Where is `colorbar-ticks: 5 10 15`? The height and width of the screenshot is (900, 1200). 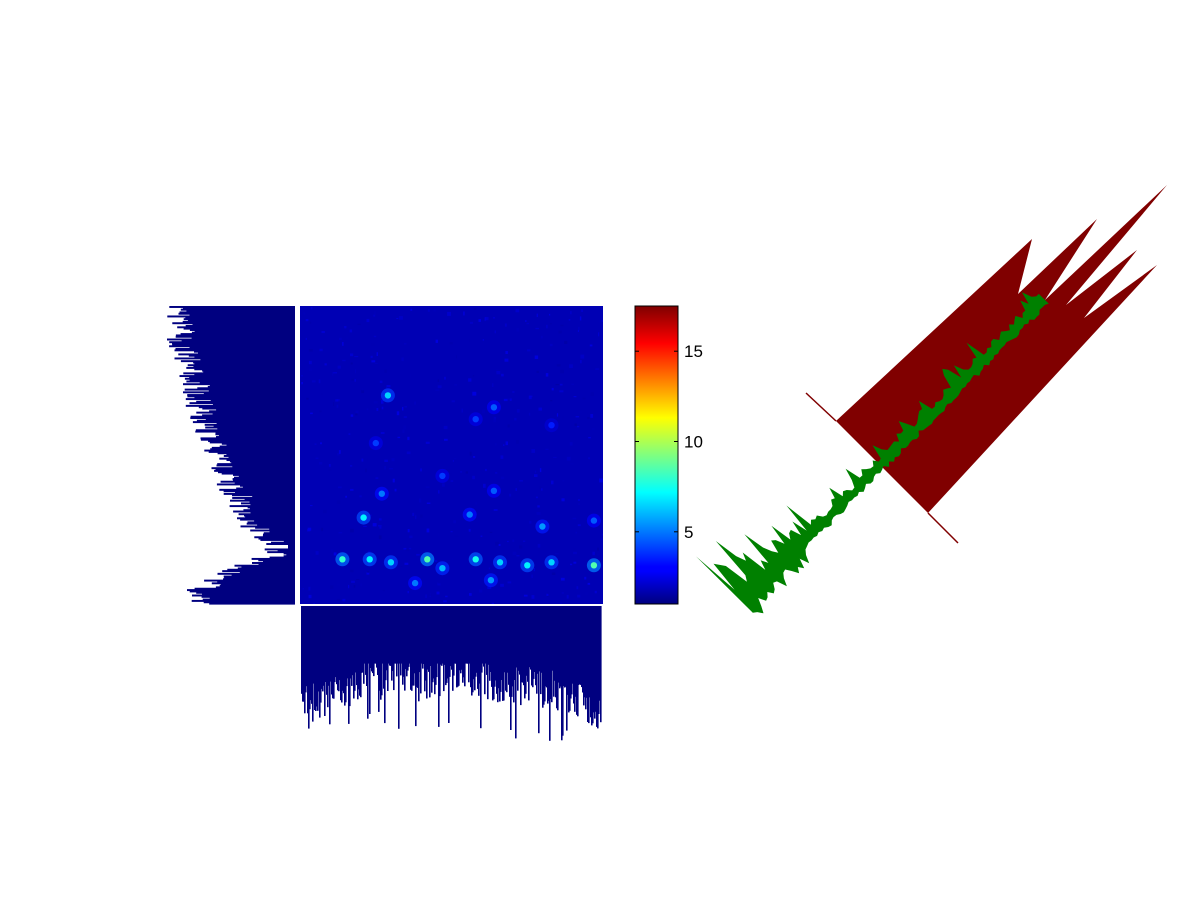
colorbar-ticks: 5 10 15 is located at coordinates (669, 442).